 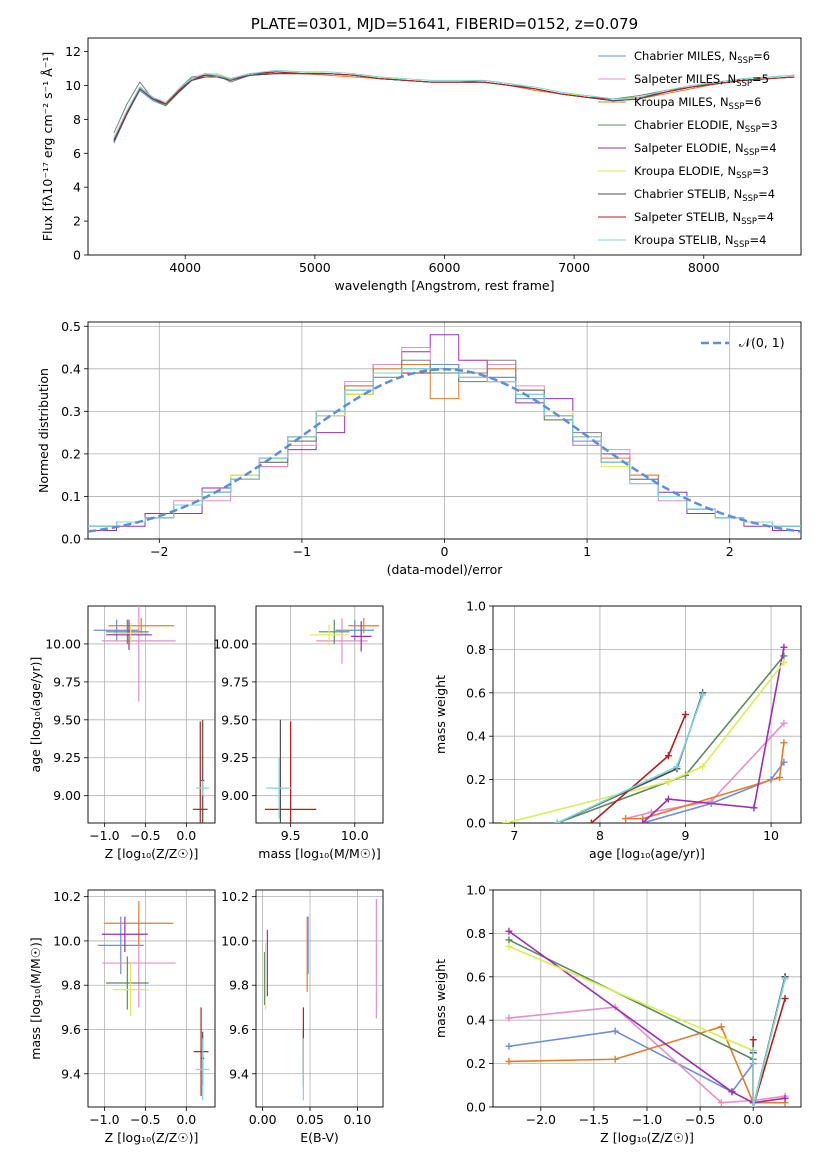 I want to click on x-tick-label: 6000, so click(x=445, y=267).